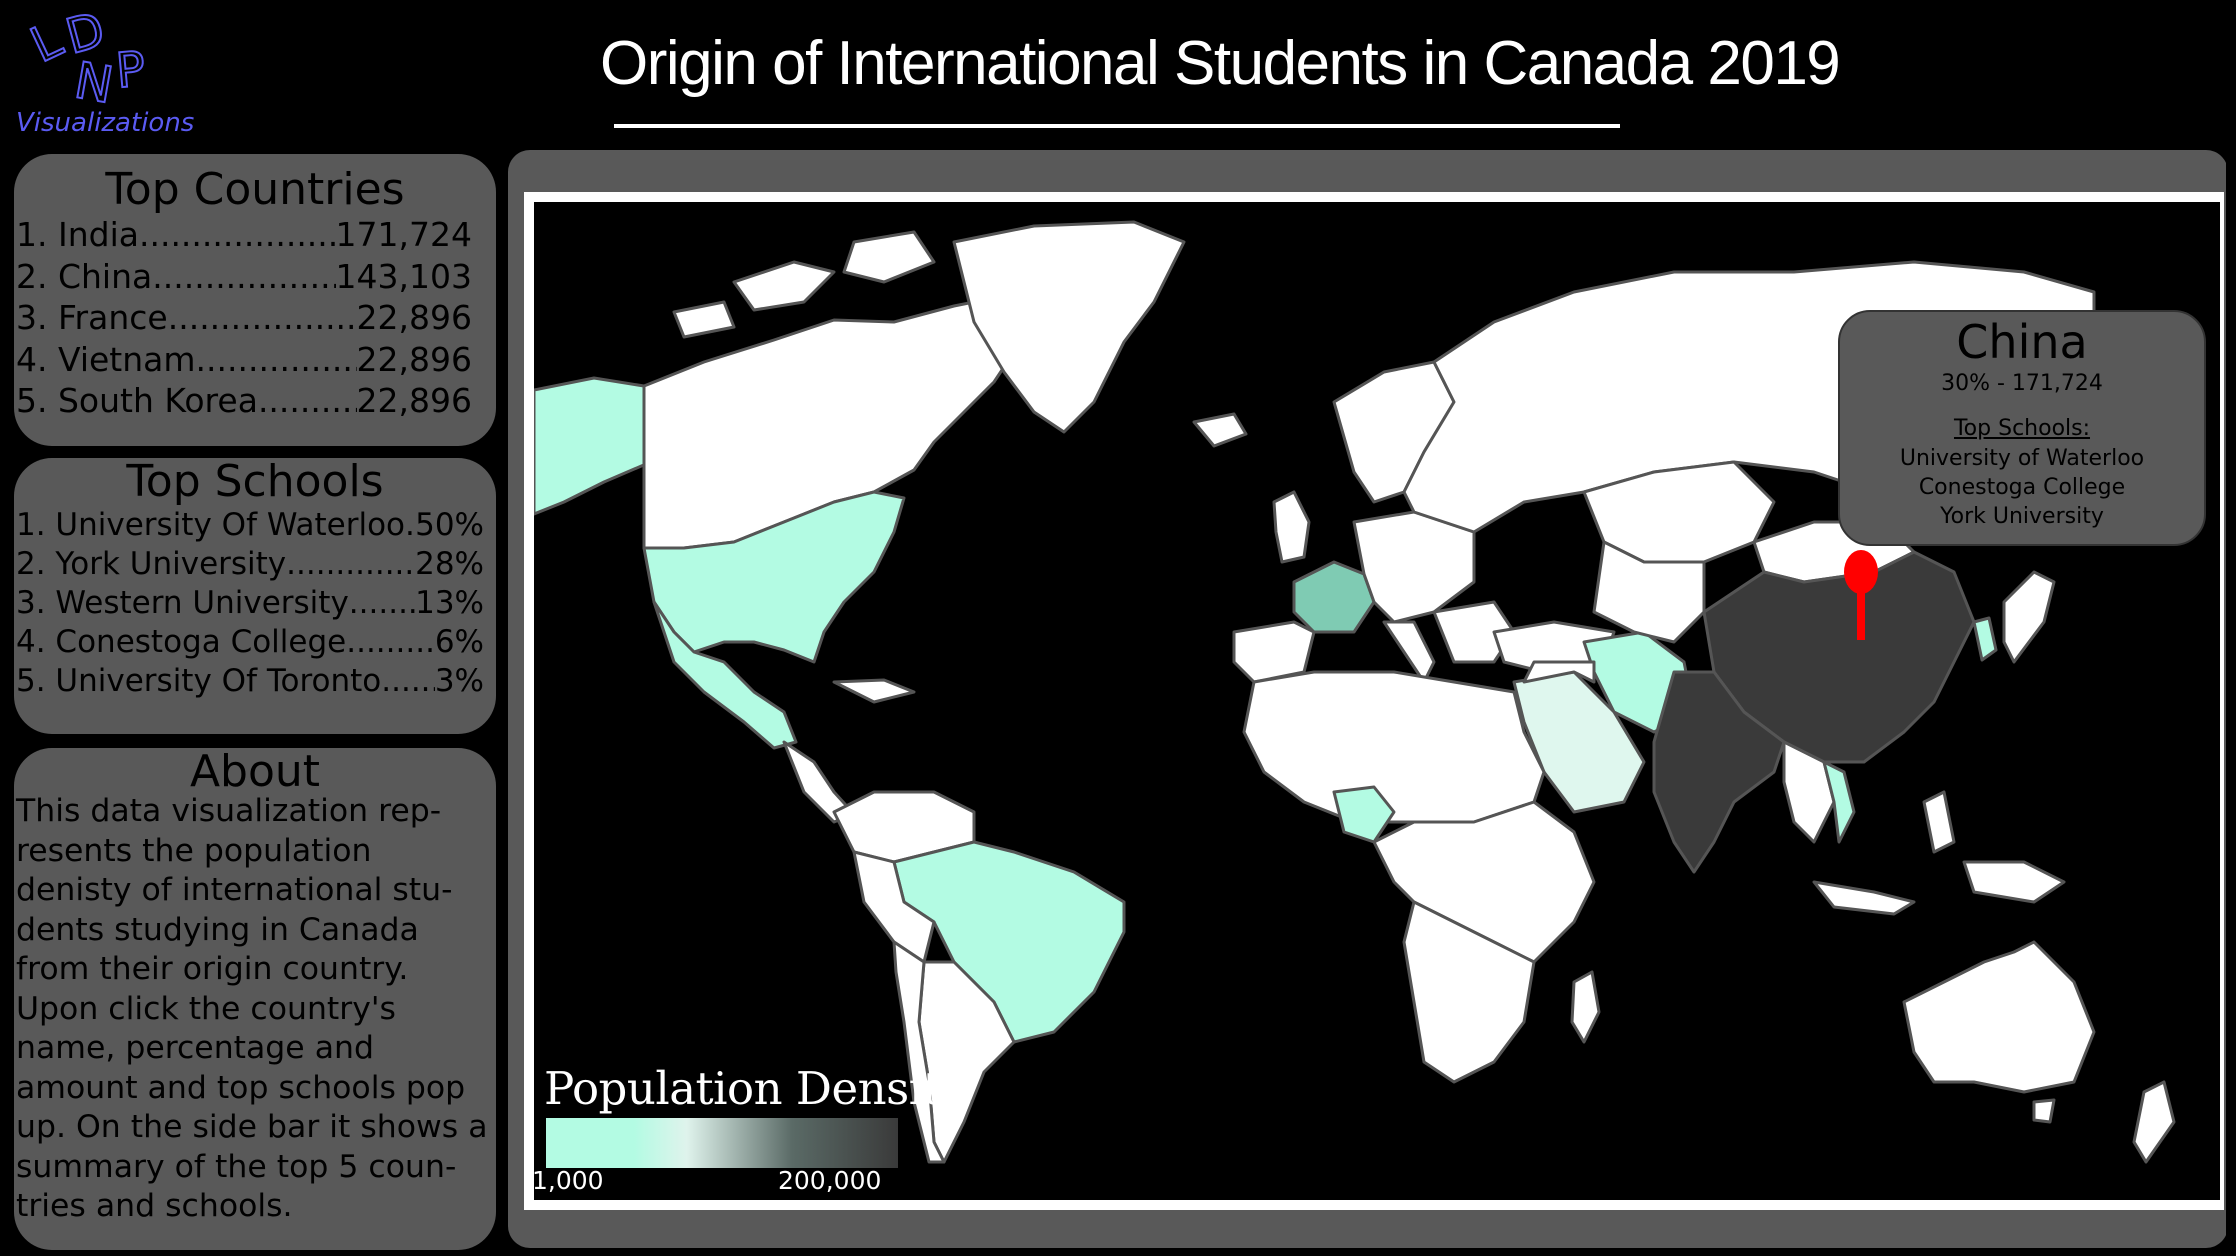 The image size is (2236, 1256). I want to click on top-schools-heading: Top Schools, so click(255, 482).